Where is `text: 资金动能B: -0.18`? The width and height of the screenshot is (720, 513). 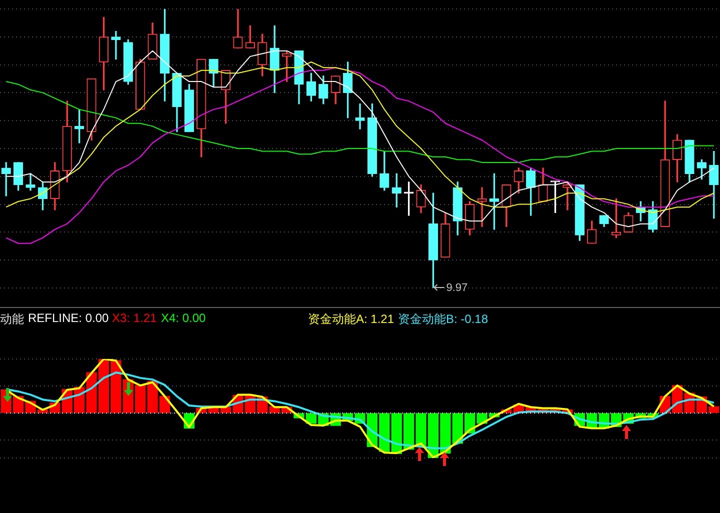
text: 资金动能B: -0.18 is located at coordinates (443, 319).